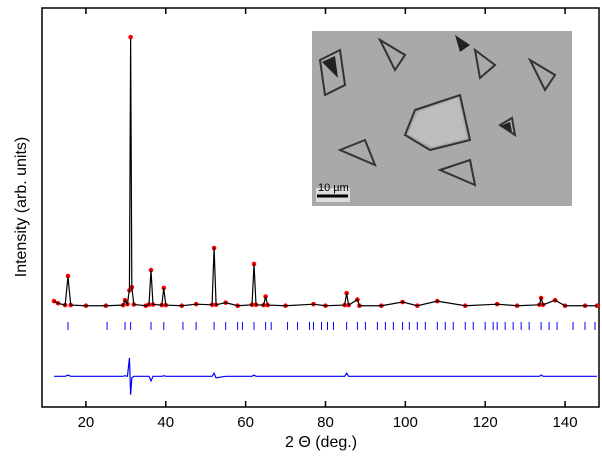 Image resolution: width=602 pixels, height=458 pixels. I want to click on y-axis-label: Intensity (arb. units), so click(21, 207).